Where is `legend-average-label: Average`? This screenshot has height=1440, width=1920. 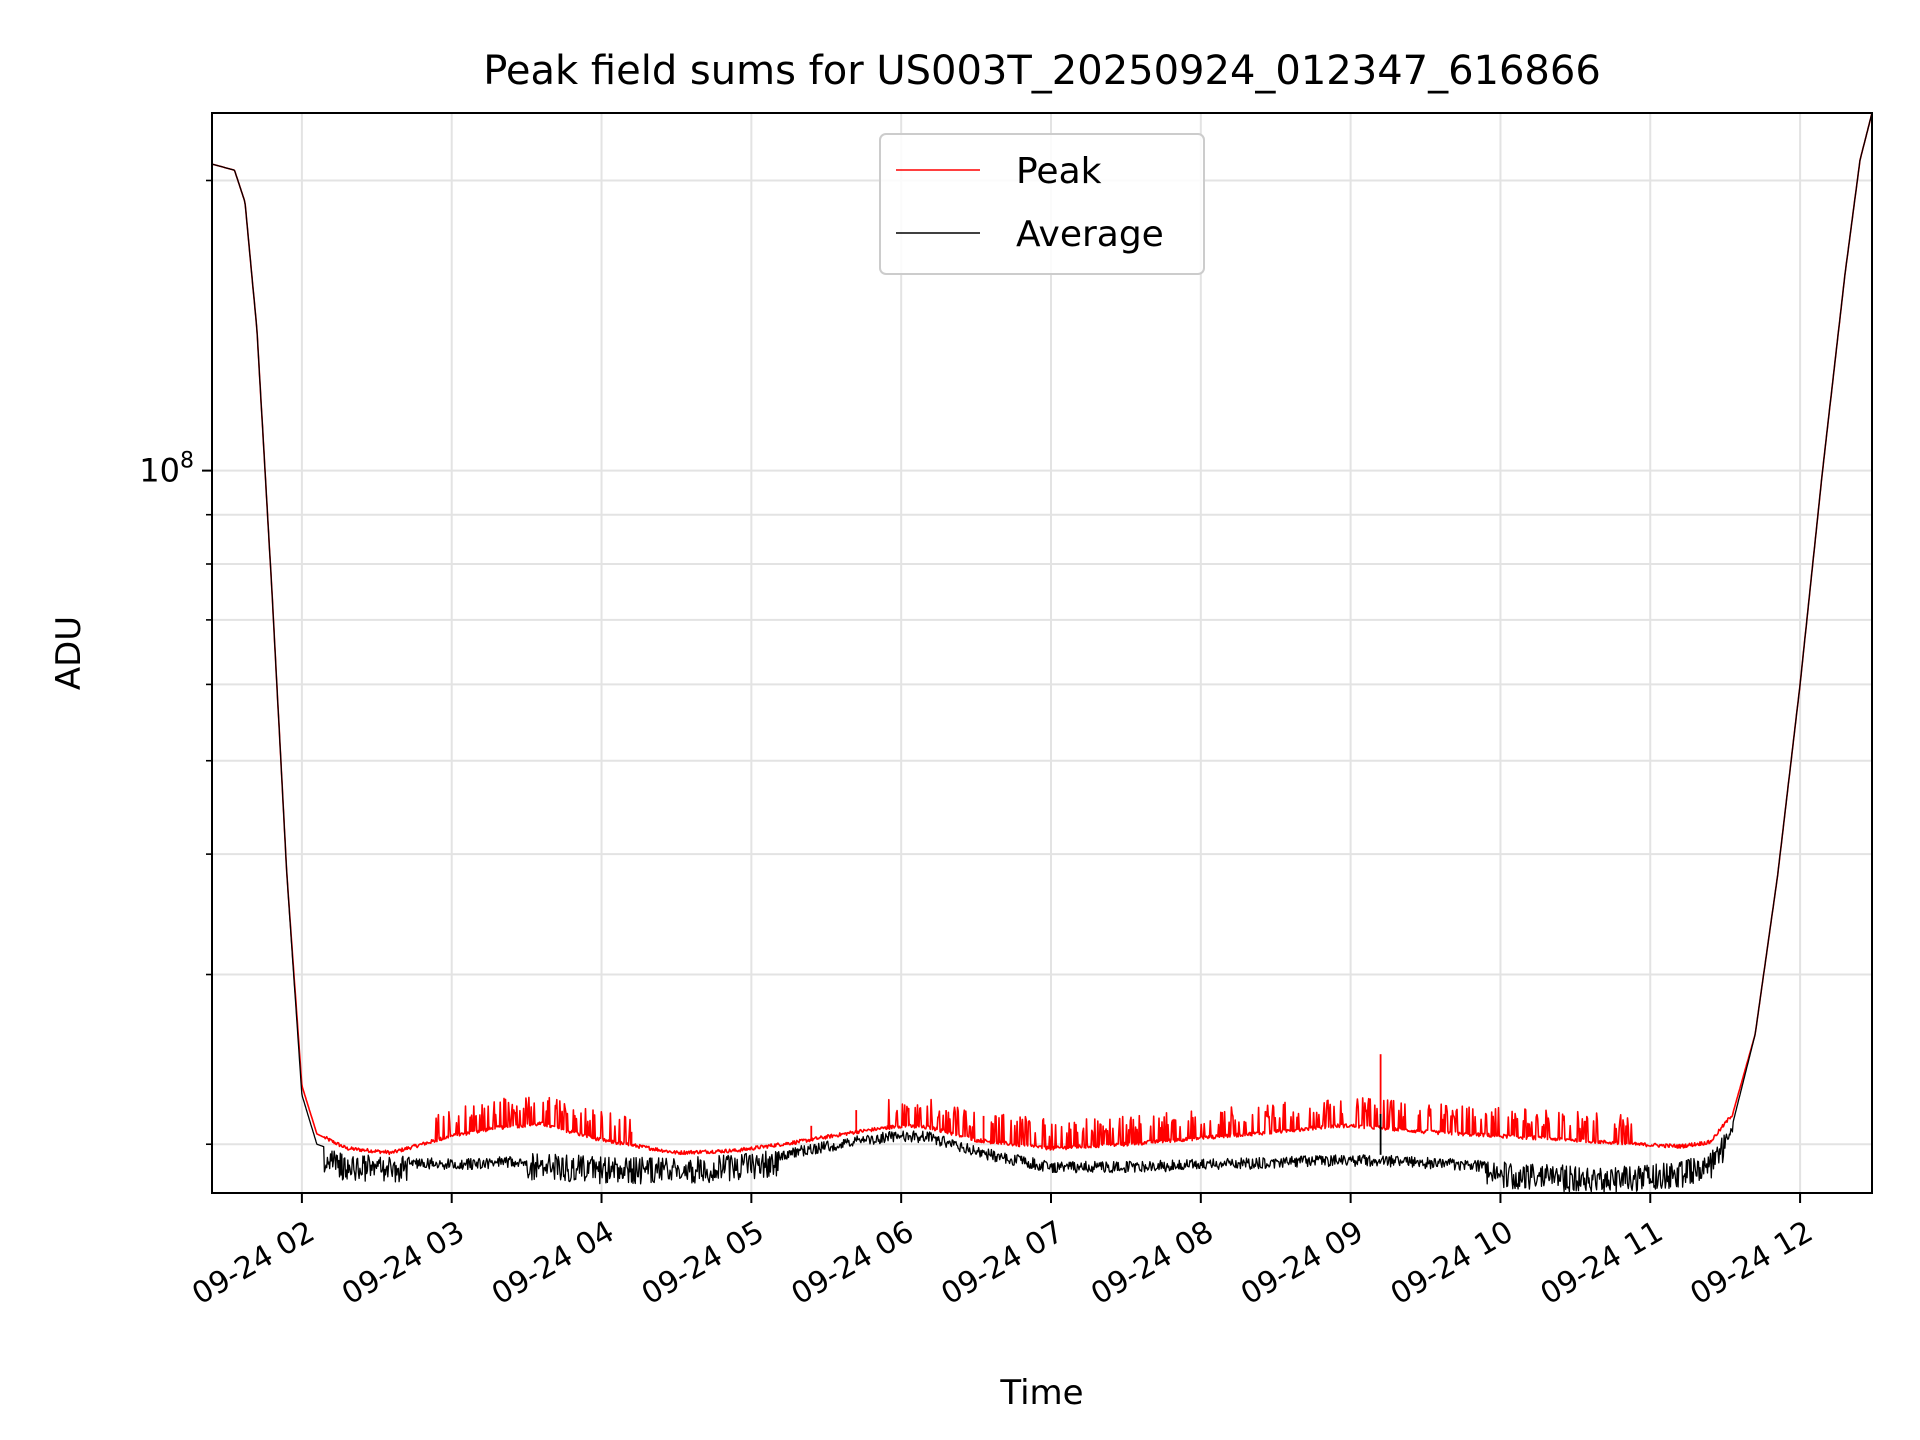
legend-average-label: Average is located at coordinates (1090, 234).